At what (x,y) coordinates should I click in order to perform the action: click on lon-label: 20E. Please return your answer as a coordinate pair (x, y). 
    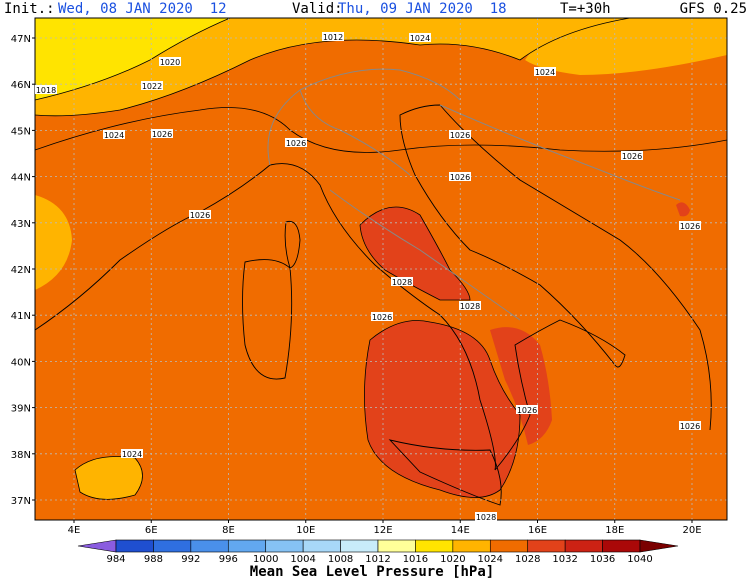
    Looking at the image, I should click on (691, 530).